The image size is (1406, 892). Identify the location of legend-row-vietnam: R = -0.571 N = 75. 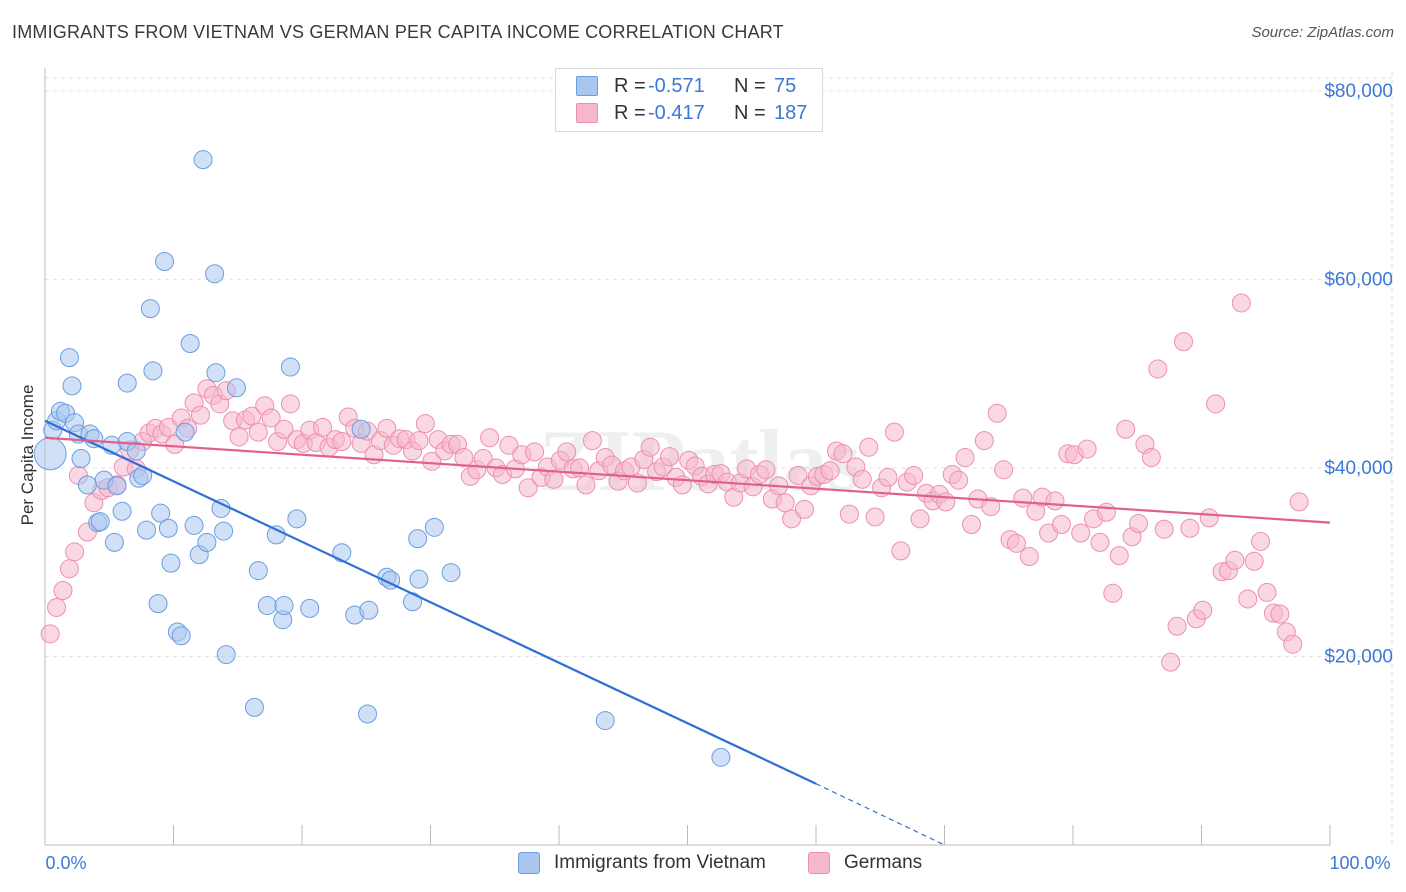
(686, 86).